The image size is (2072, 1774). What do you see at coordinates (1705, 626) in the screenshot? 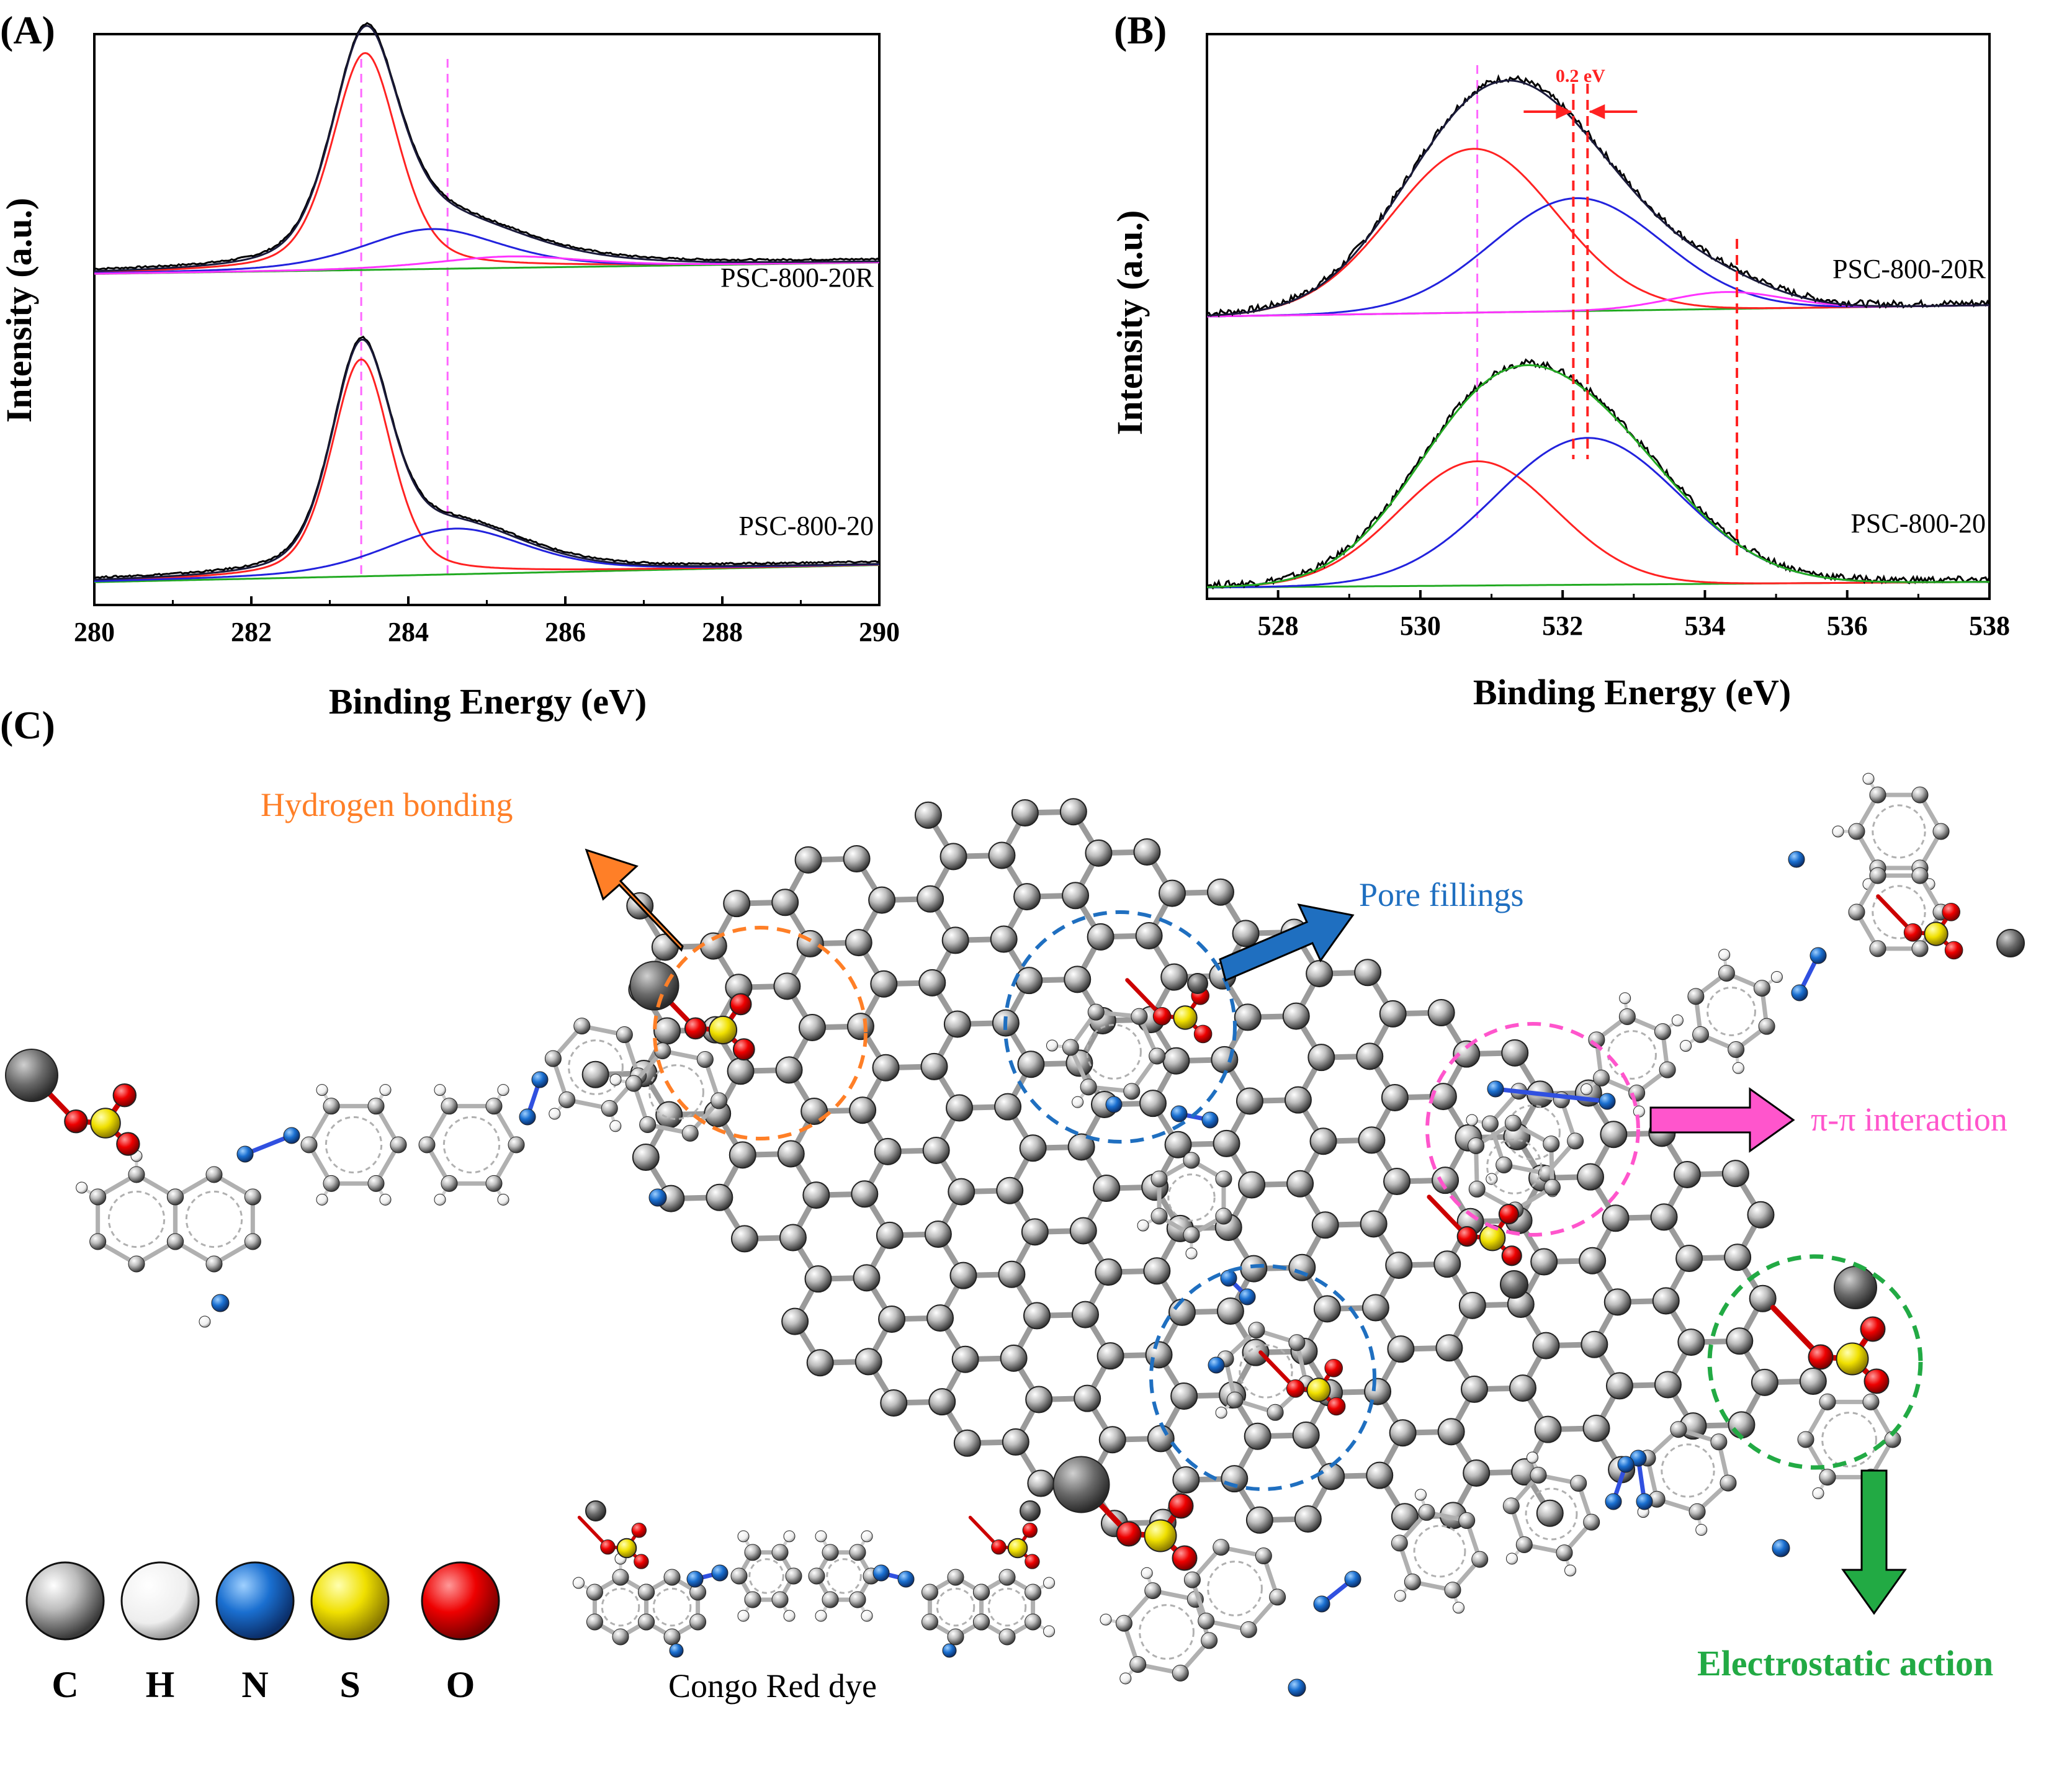
I see `x-tick-label: 534` at bounding box center [1705, 626].